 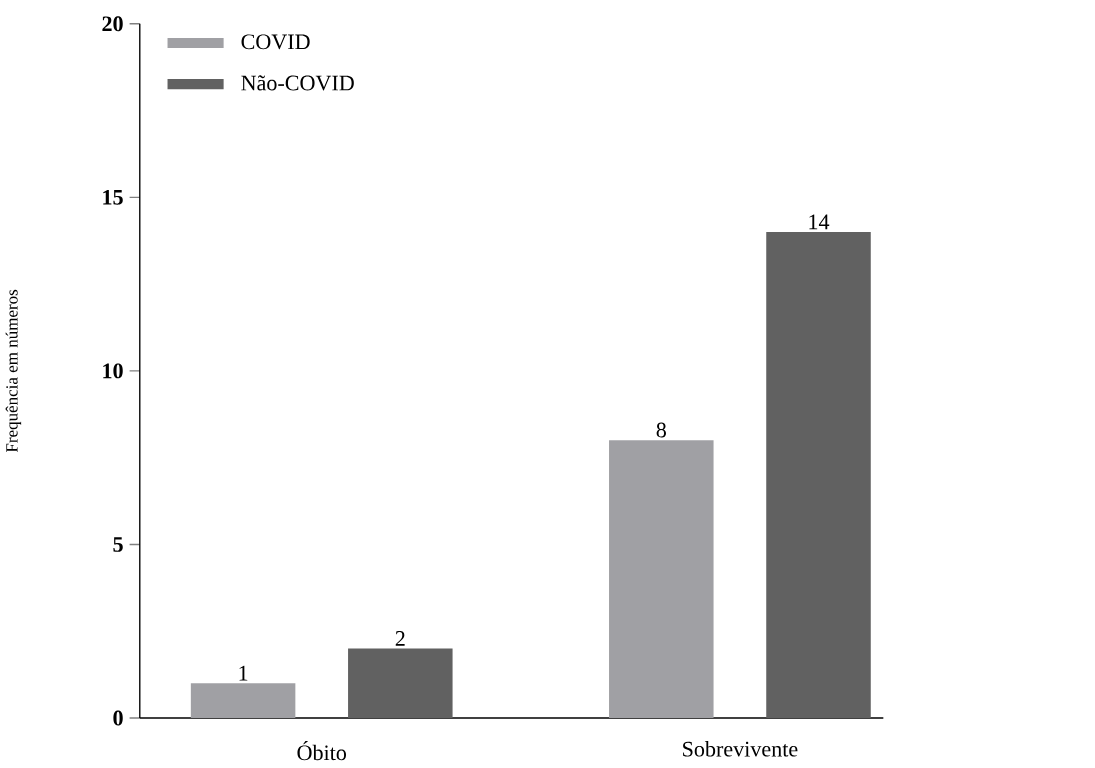 I want to click on data-label: 1, so click(x=243, y=673).